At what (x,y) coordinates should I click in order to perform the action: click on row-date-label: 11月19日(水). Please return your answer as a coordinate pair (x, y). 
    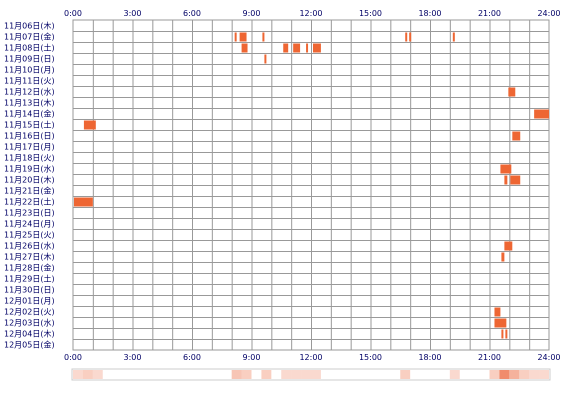
    Looking at the image, I should click on (29, 169).